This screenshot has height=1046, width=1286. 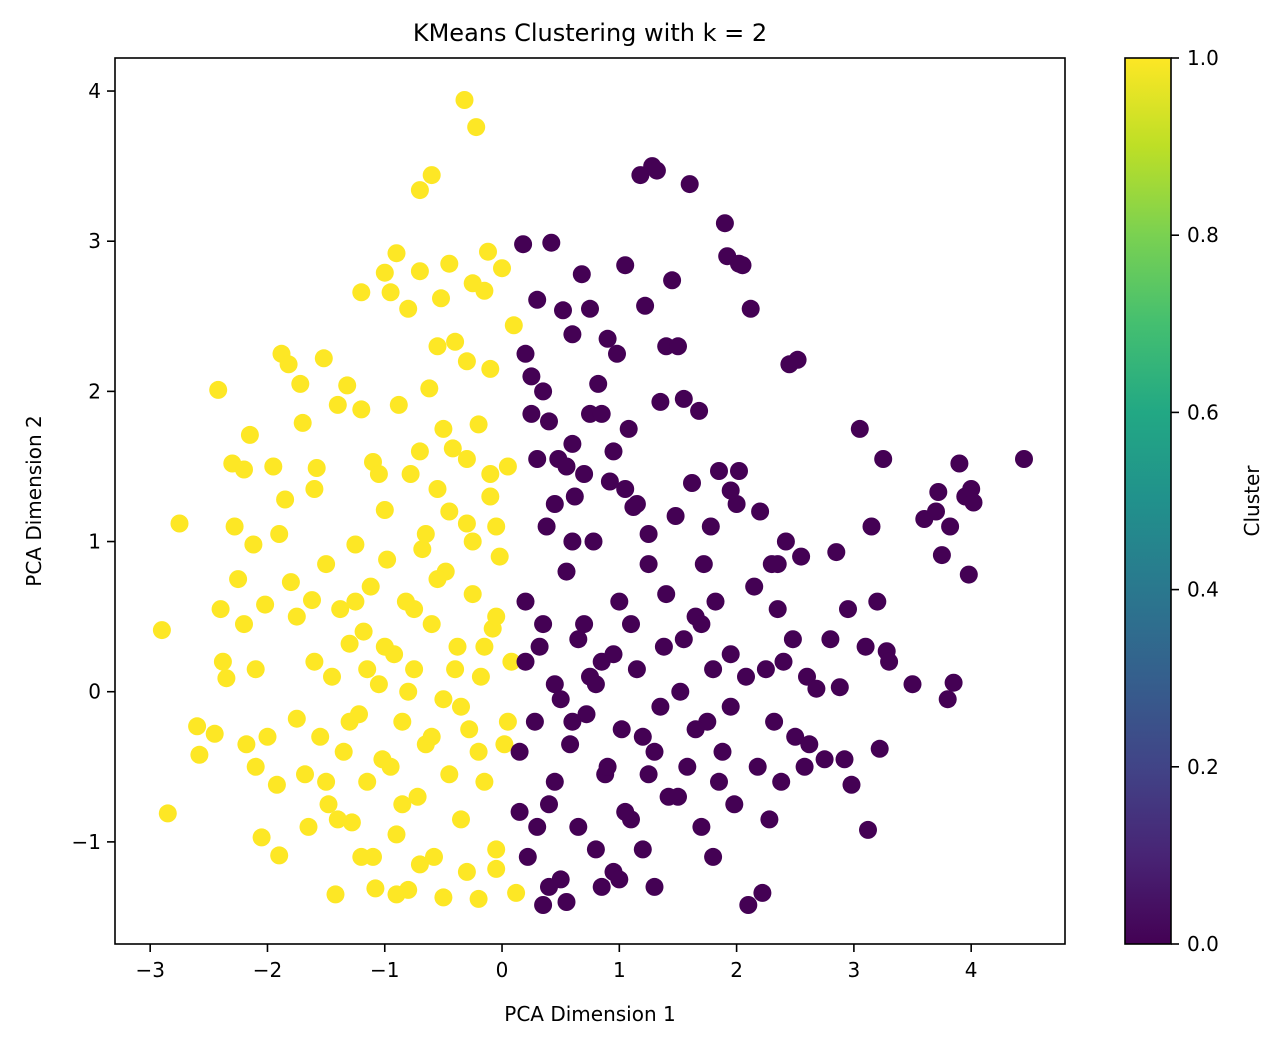 What do you see at coordinates (619, 970) in the screenshot?
I see `x-tick-label: 1` at bounding box center [619, 970].